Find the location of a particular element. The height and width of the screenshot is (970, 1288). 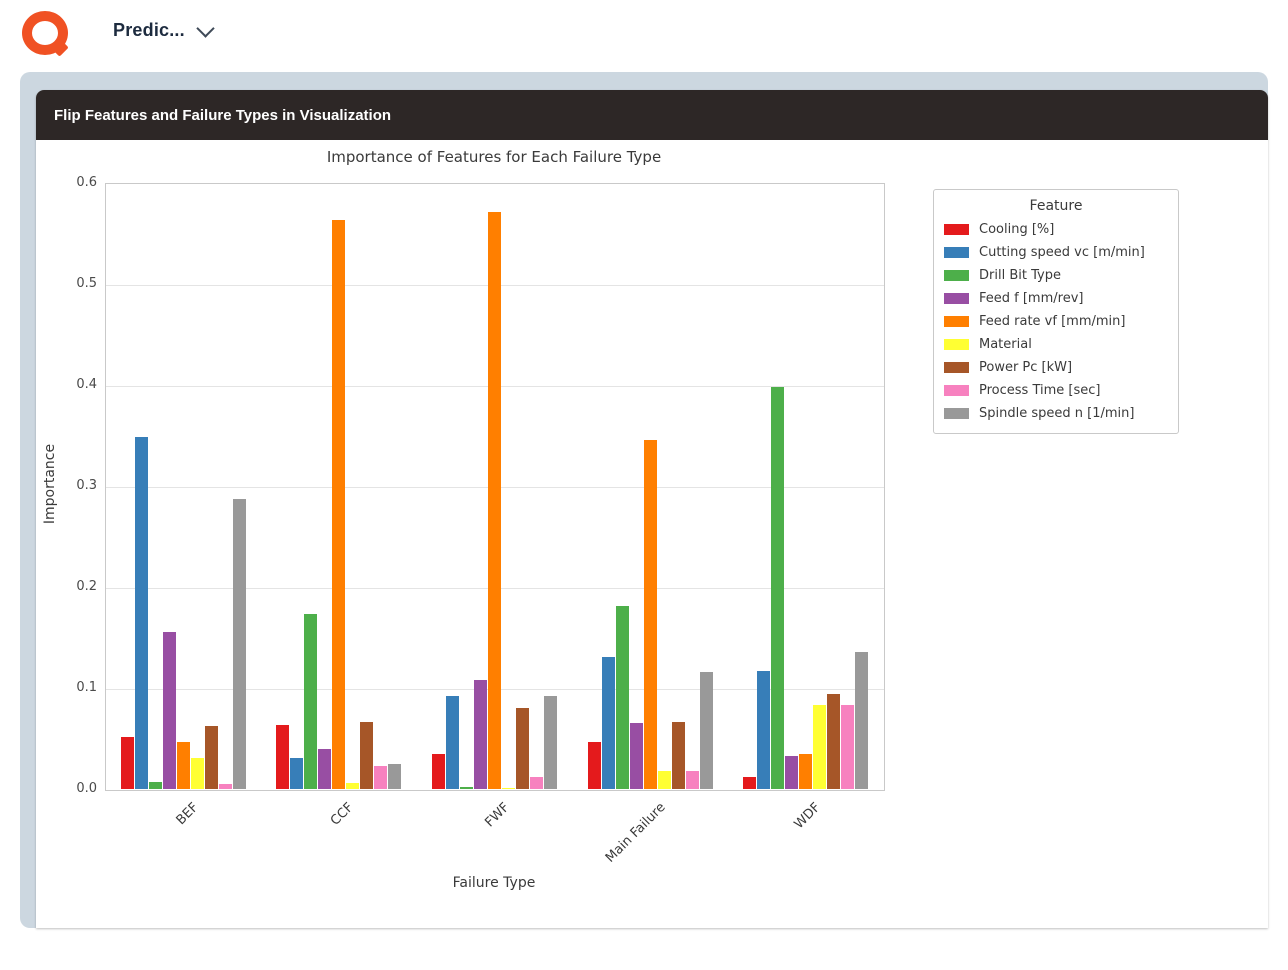

legend-item: Drill Bit Type is located at coordinates (1056, 275).